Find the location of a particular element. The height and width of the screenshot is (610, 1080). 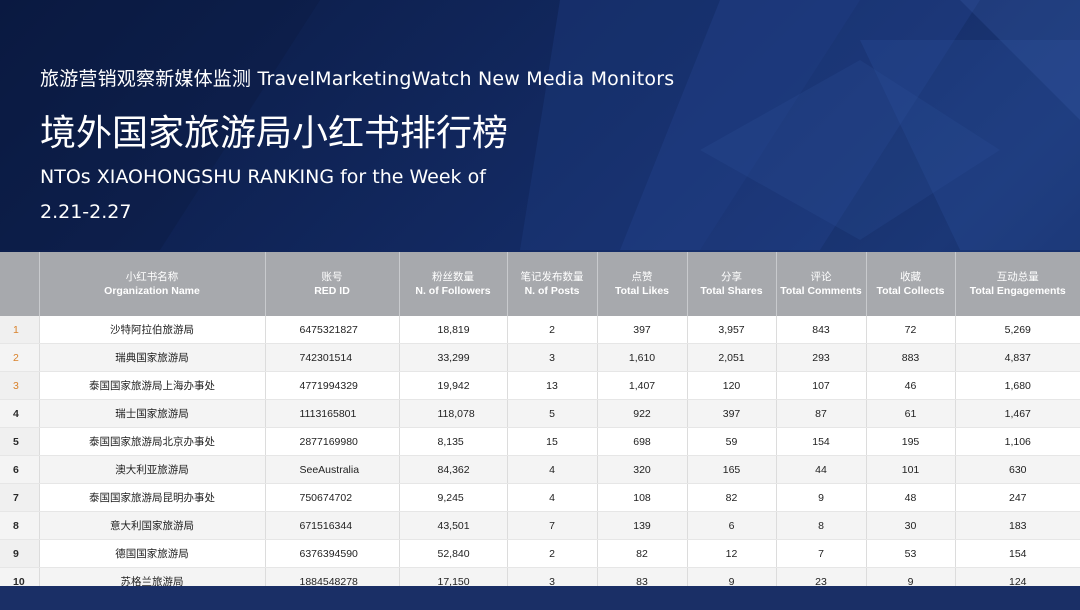

shares-cell: 2,051 is located at coordinates (732, 357).